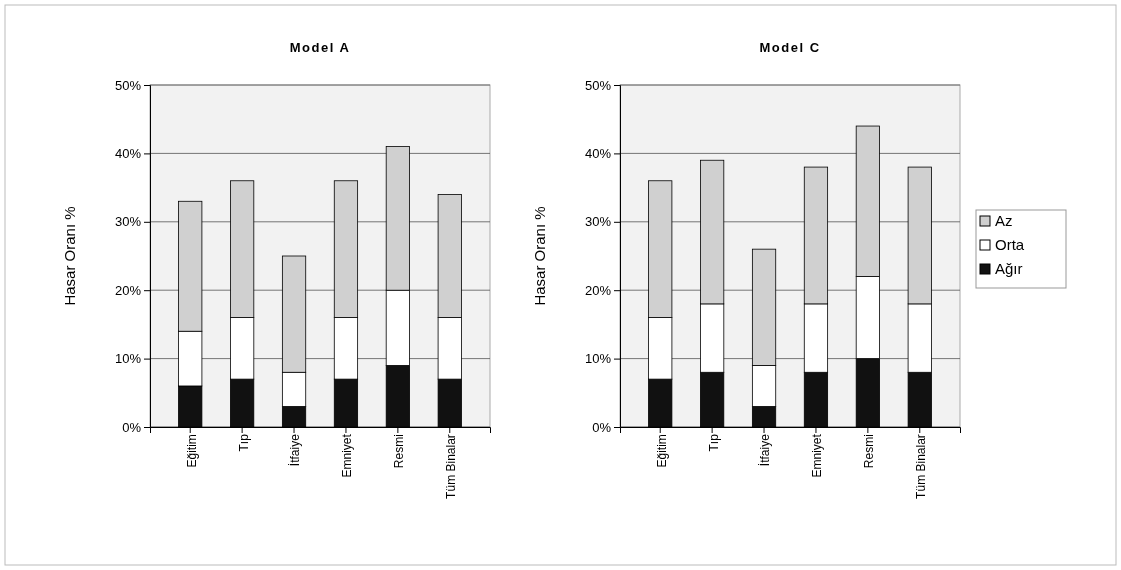 Image resolution: width=1121 pixels, height=570 pixels. Describe the element at coordinates (790, 47) in the screenshot. I see `chart-title: Model C` at that location.